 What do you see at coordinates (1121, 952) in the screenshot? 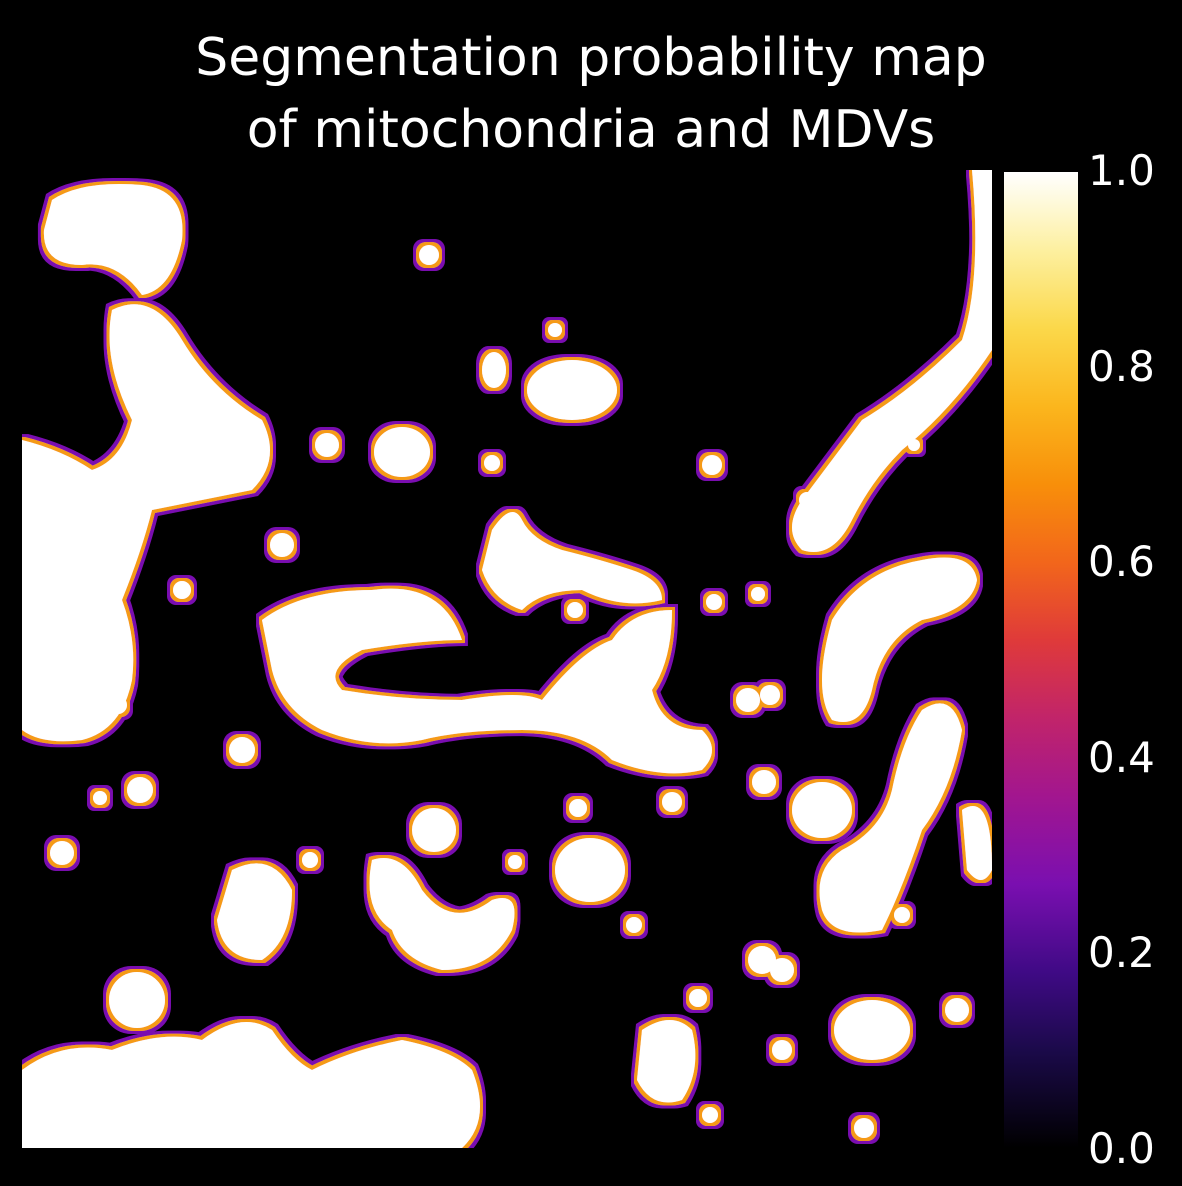
I see `colorbar-tick-label: 0.2` at bounding box center [1121, 952].